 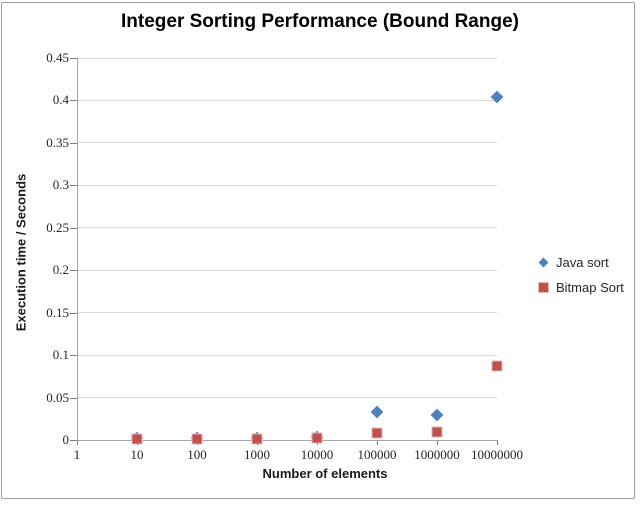 I want to click on x-tick-label: 1, so click(x=77, y=454).